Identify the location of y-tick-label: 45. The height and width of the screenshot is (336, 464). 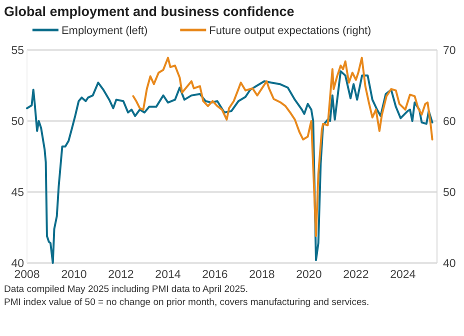
(17, 193).